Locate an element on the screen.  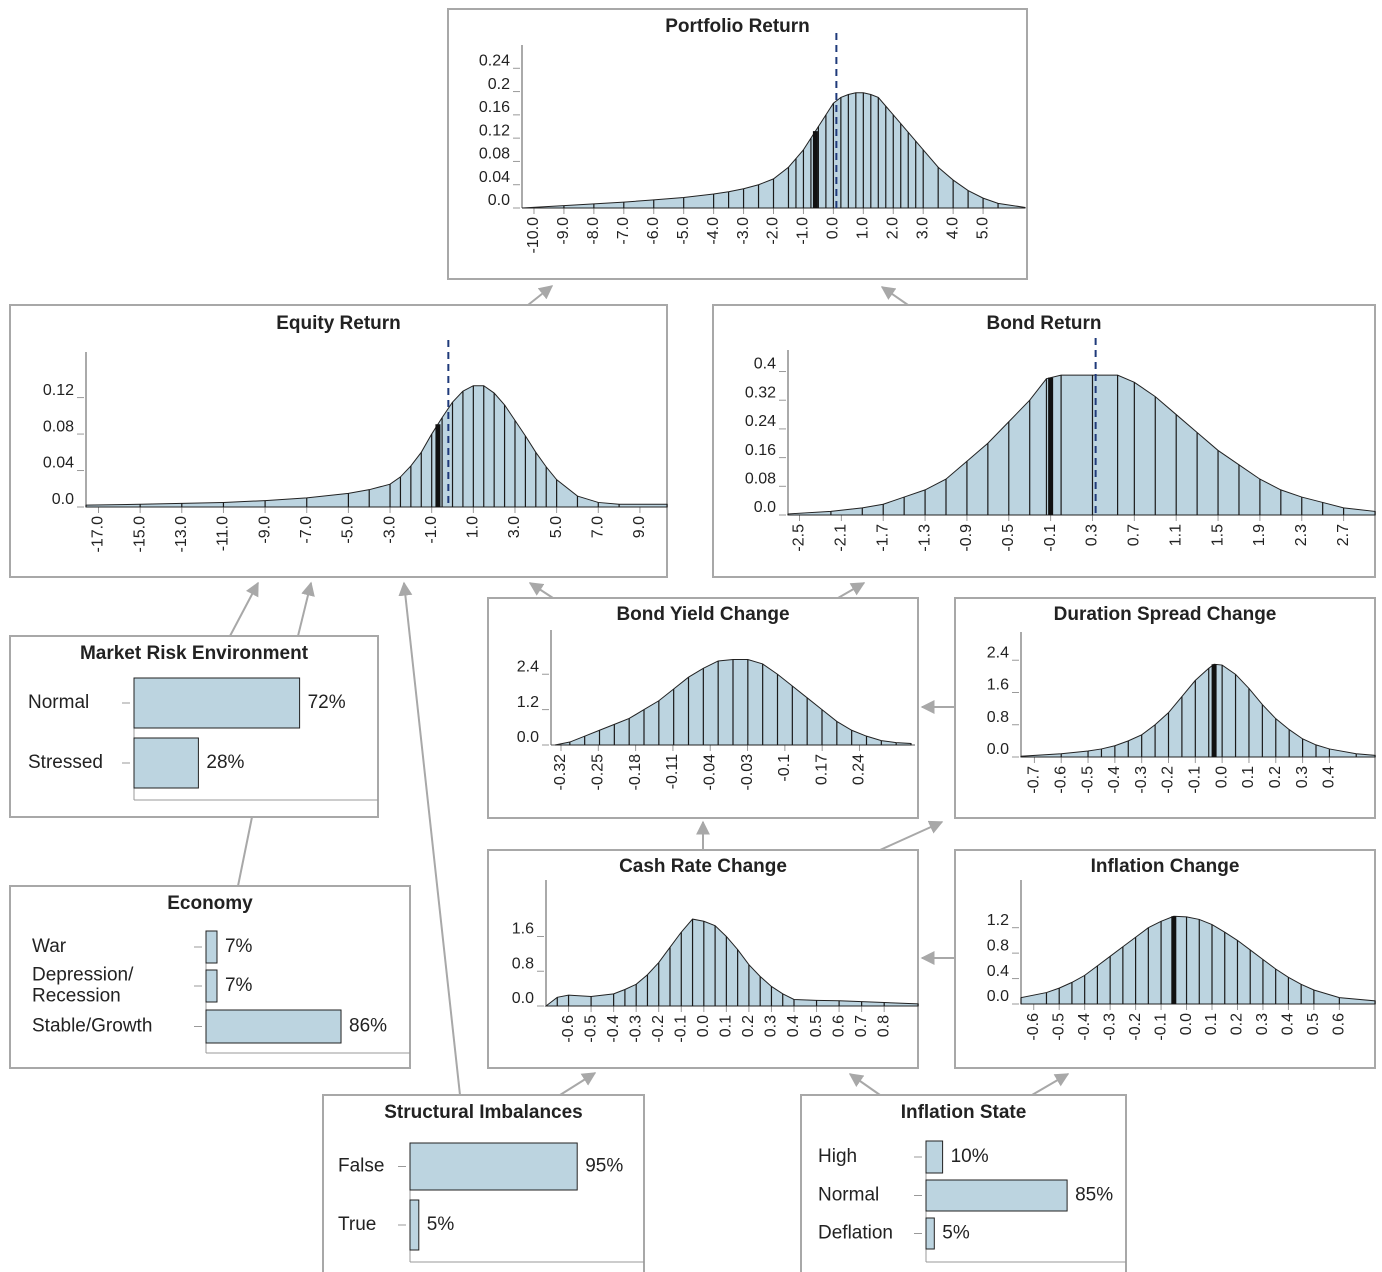
x-tick-label: -5.0 is located at coordinates (683, 231).